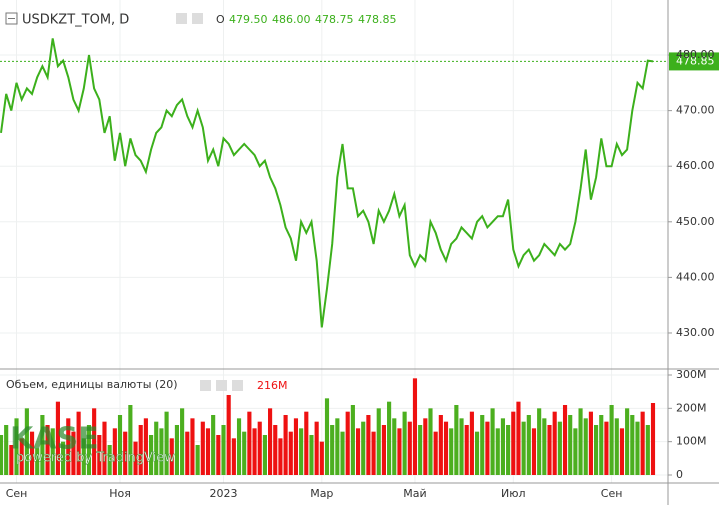 Image resolution: width=719 pixels, height=505 pixels. Describe the element at coordinates (695, 165) in the screenshot. I see `y-tick-label: 460.00` at that location.